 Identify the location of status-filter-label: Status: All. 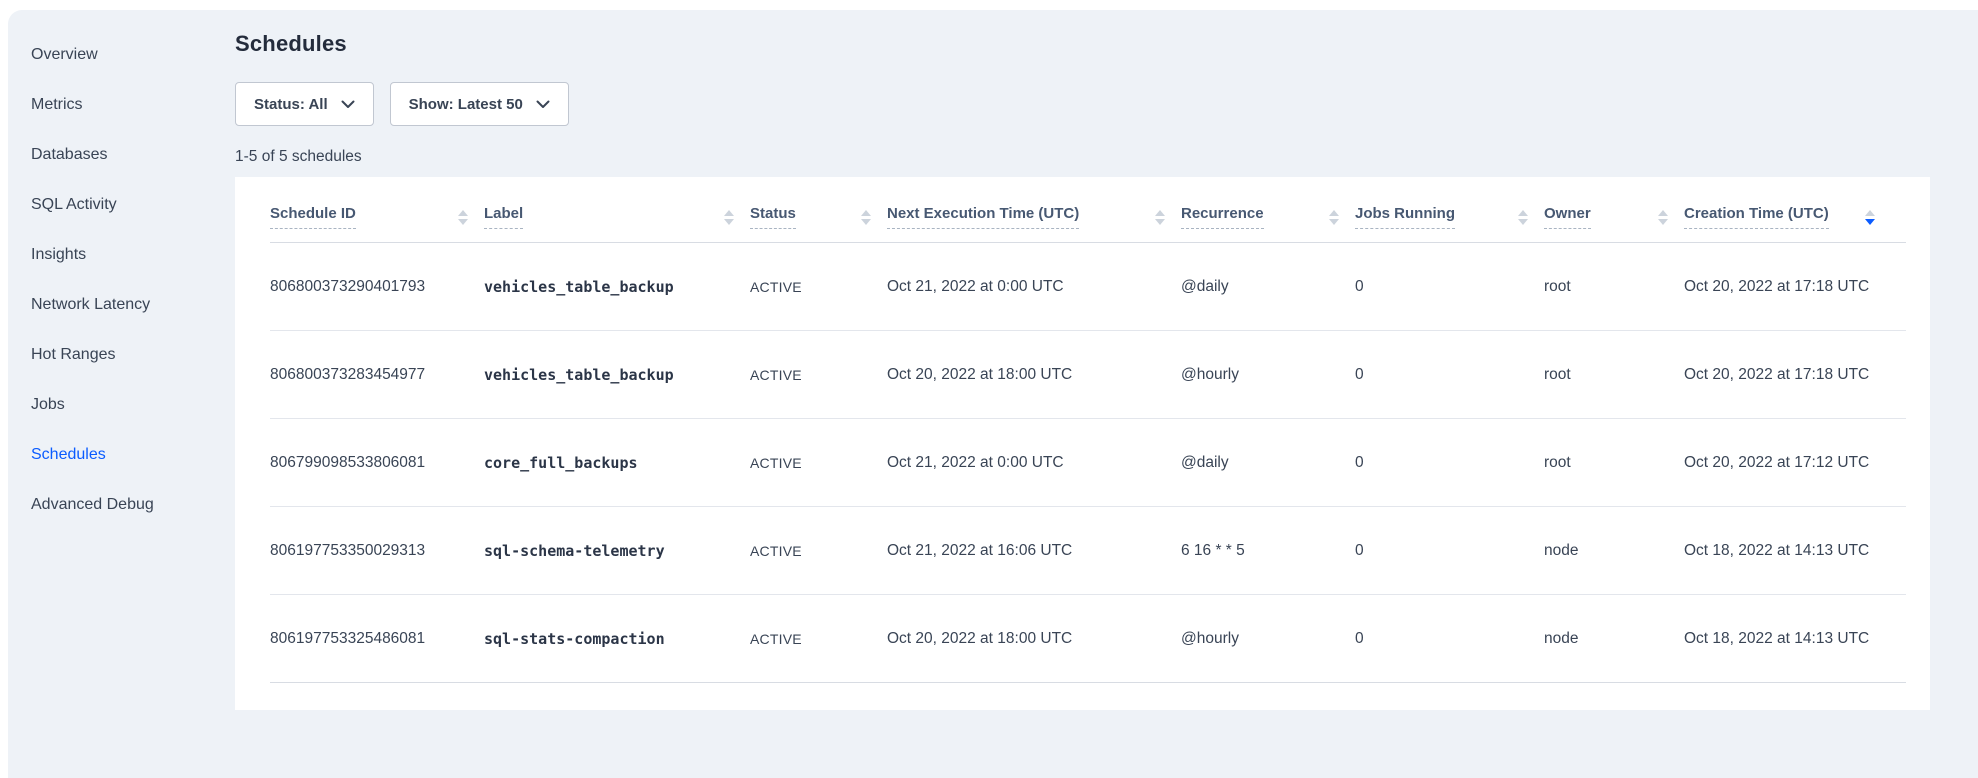
(291, 104).